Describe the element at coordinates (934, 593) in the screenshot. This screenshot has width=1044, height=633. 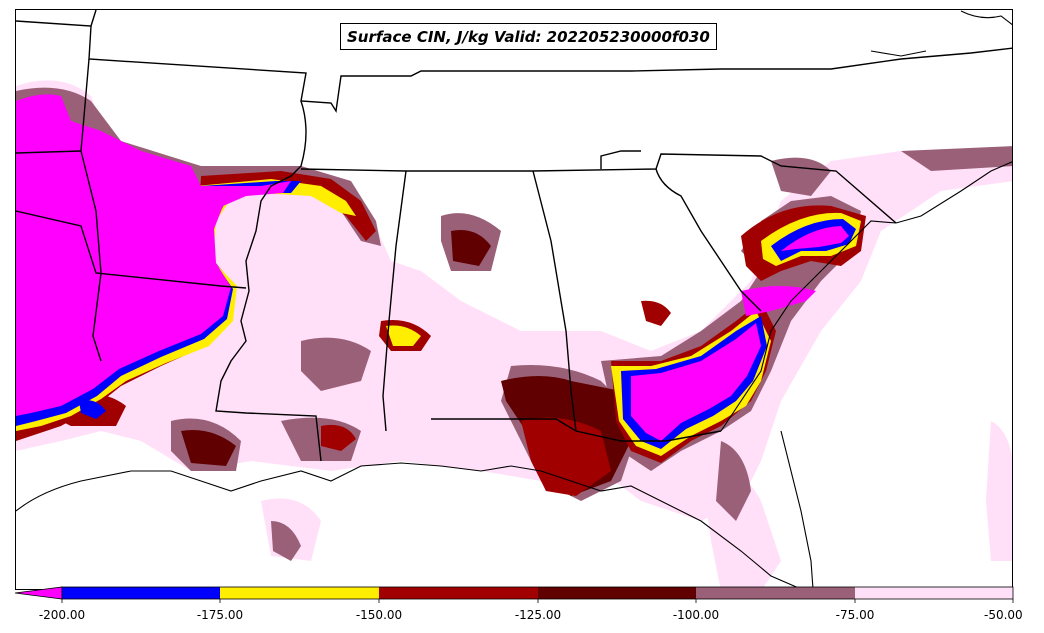
I see `colorbar-segment-light-pink` at that location.